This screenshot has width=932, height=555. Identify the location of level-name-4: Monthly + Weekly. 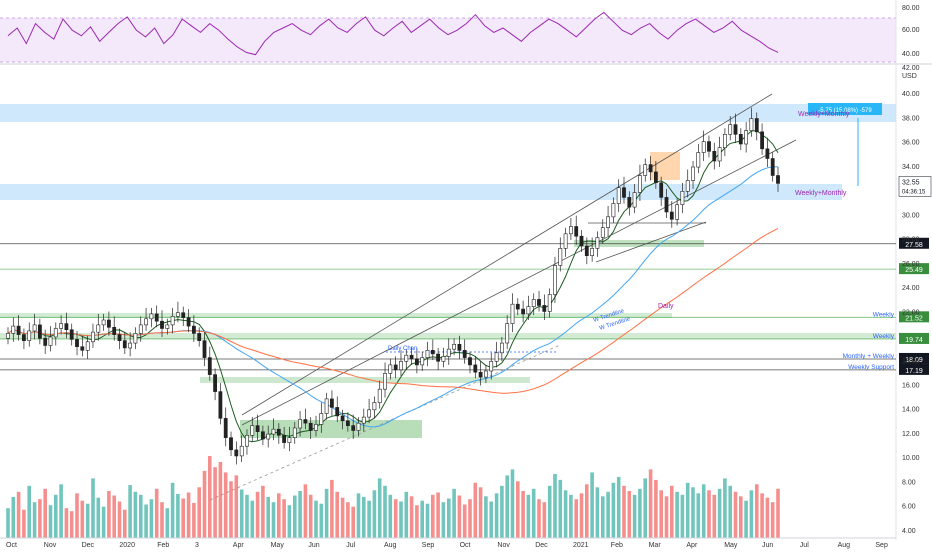
(869, 356).